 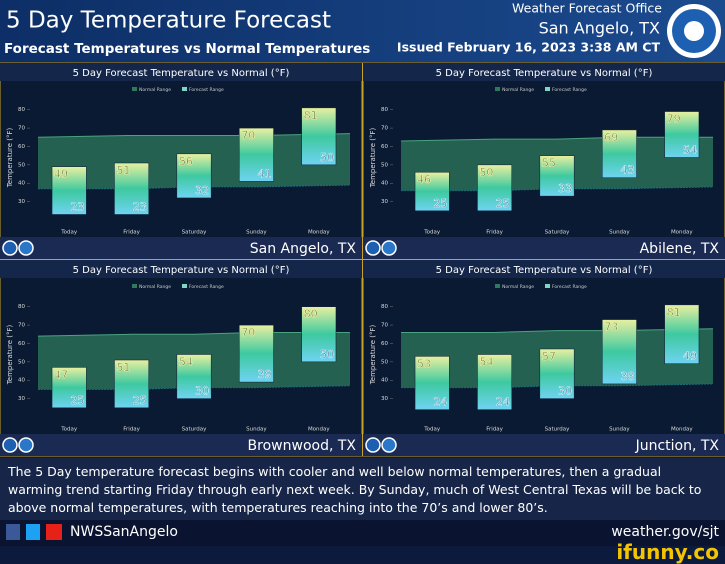 I want to click on x-tick-label: Sunday, so click(x=256, y=430).